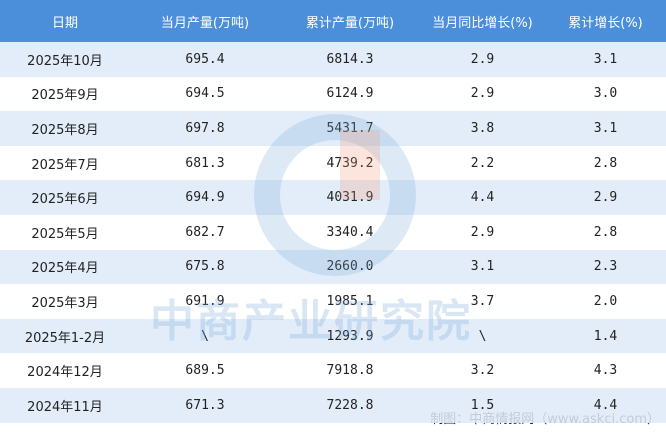 The image size is (666, 435). Describe the element at coordinates (65, 59) in the screenshot. I see `table-cell: 2025年10月` at that location.